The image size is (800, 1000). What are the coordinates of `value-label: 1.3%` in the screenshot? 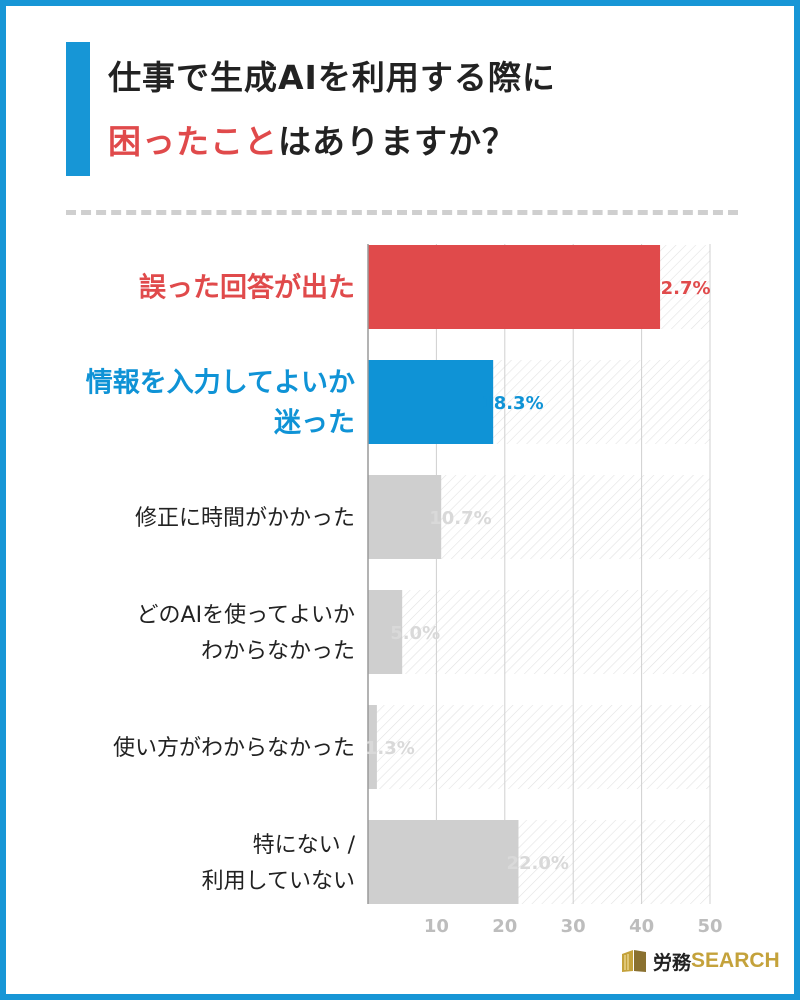 It's located at (390, 748).